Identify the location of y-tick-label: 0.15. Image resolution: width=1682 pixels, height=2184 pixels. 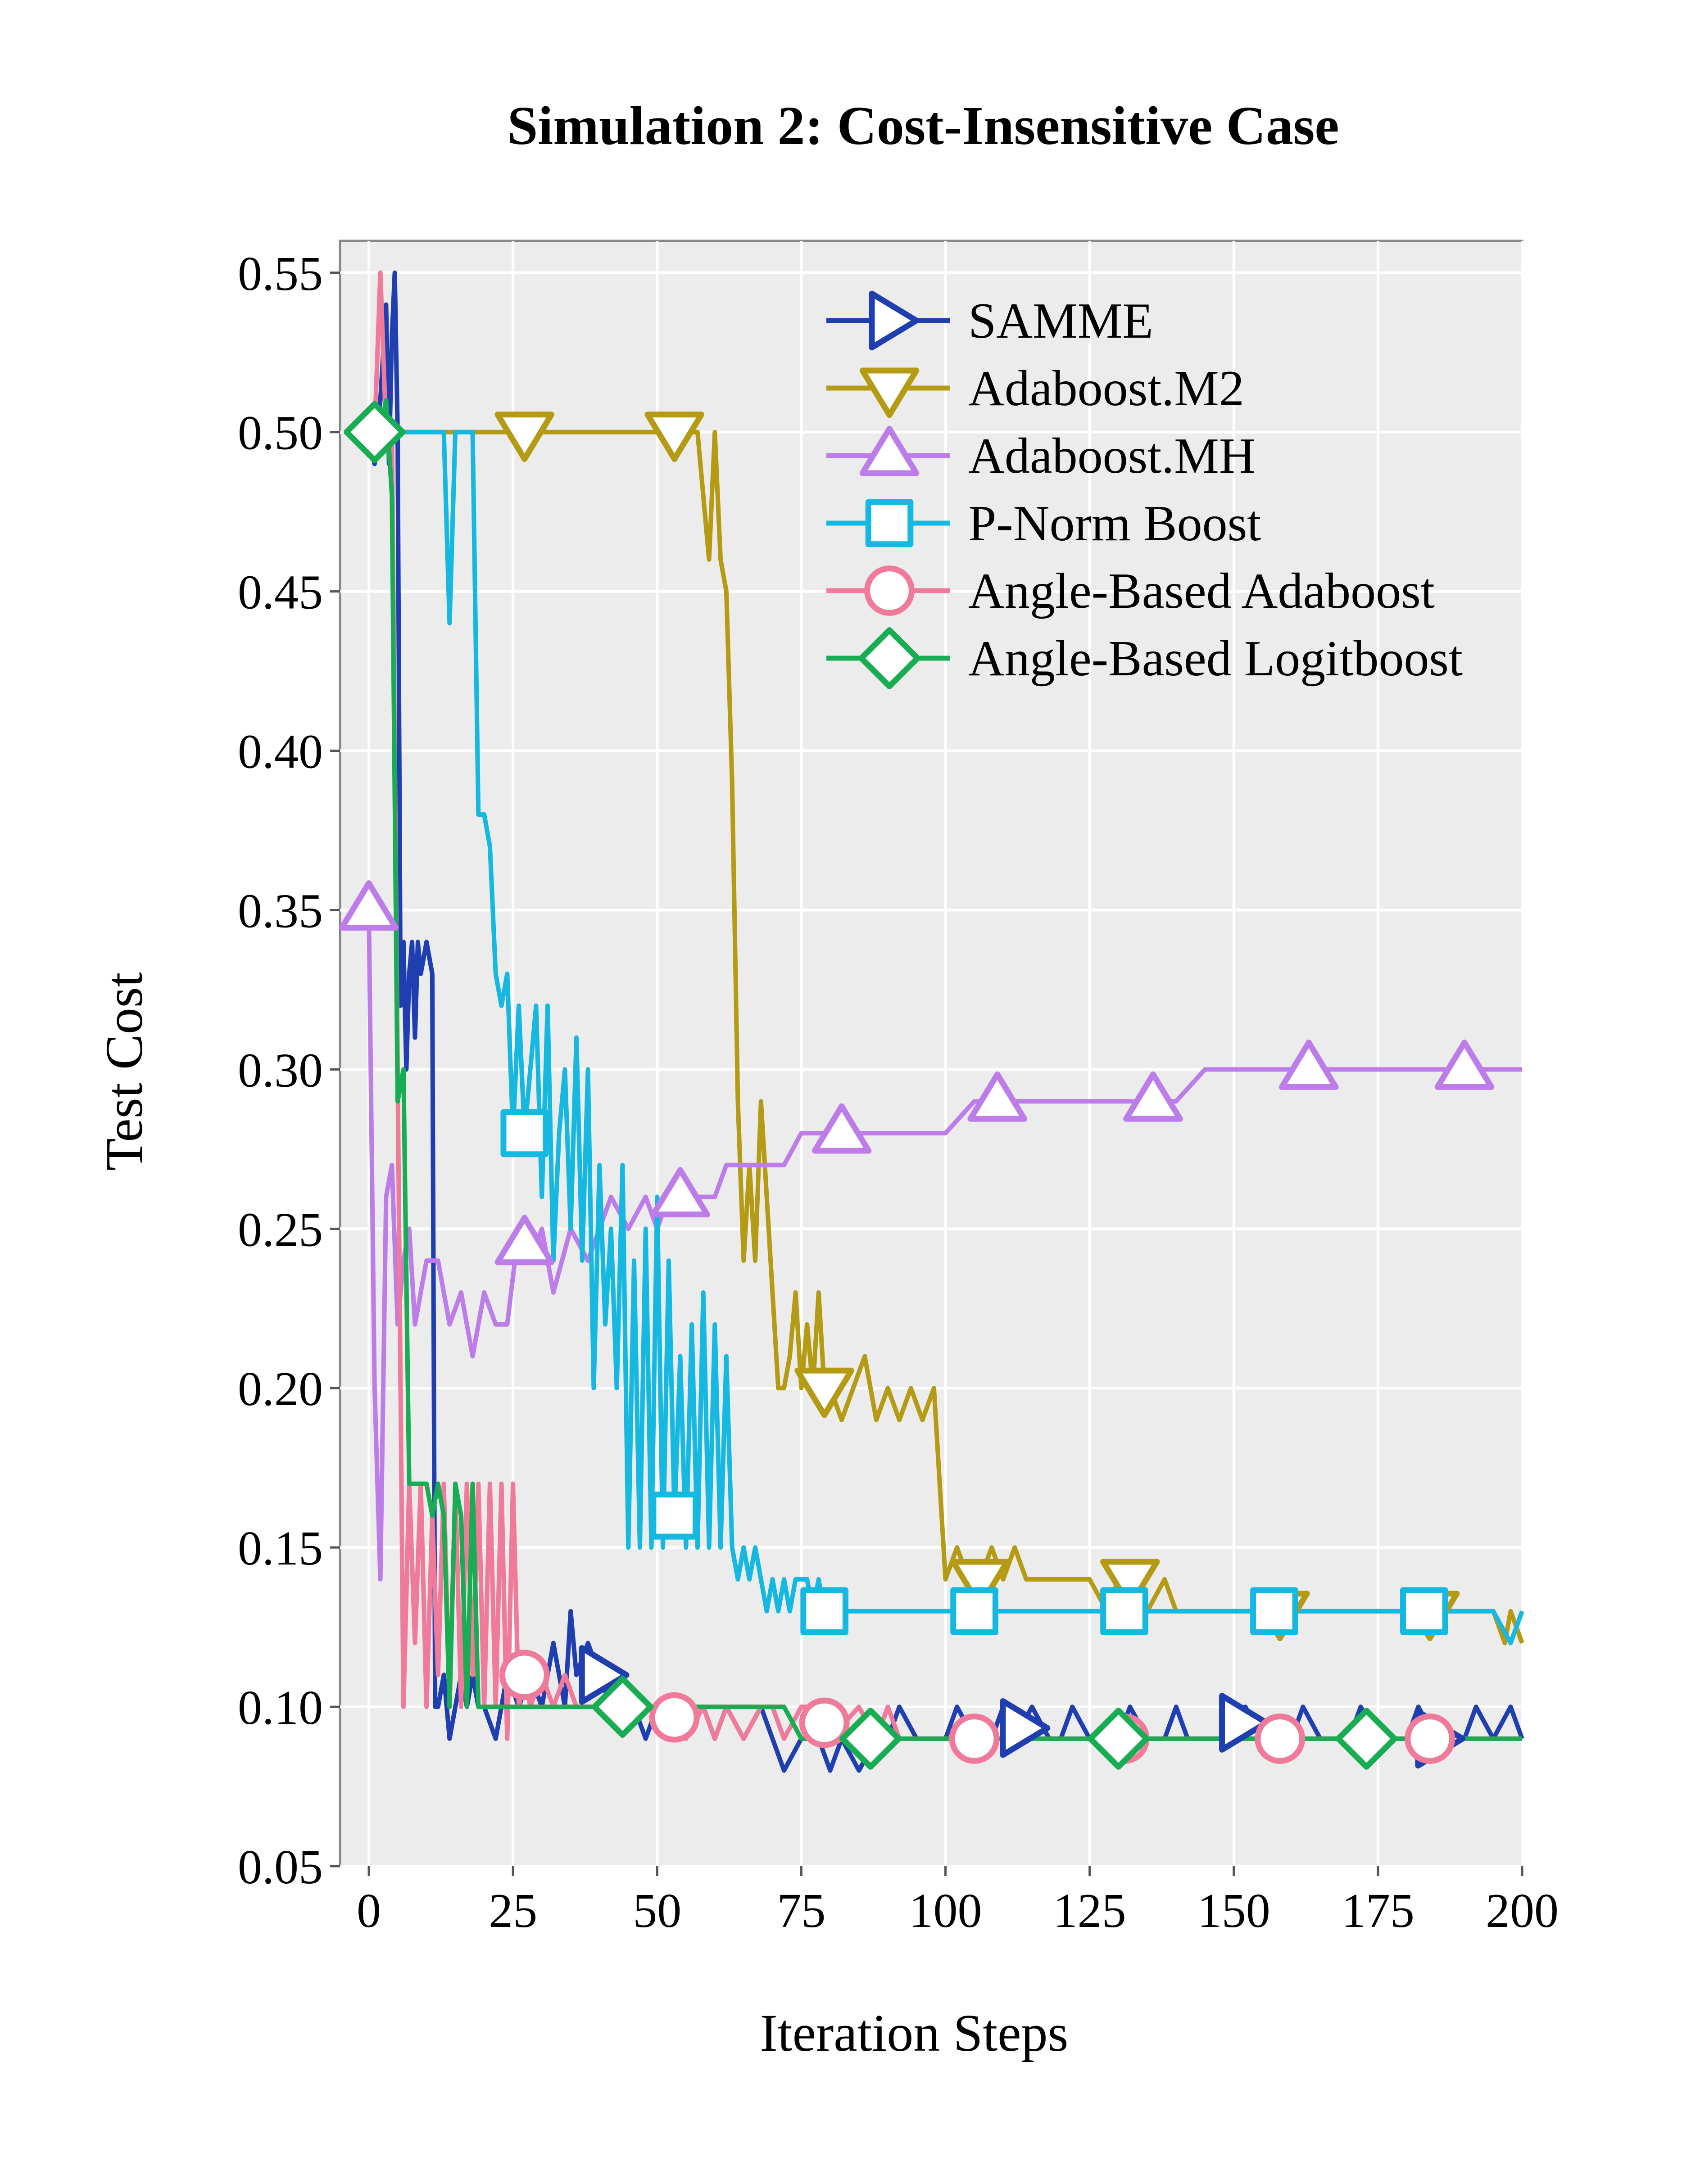
(281, 1549).